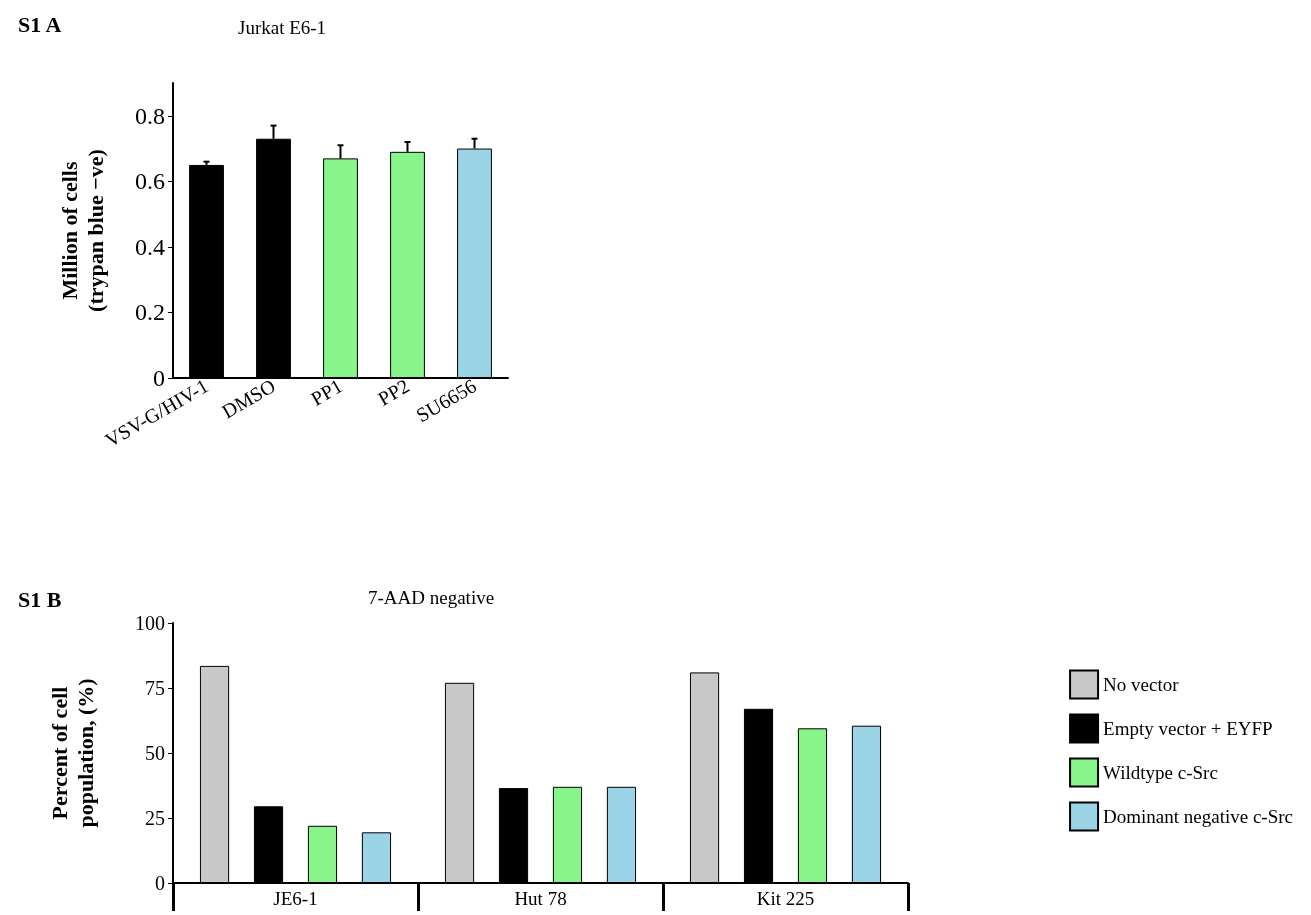 The width and height of the screenshot is (1311, 915). What do you see at coordinates (540, 898) in the screenshot?
I see `x-tick-label: Hut 78` at bounding box center [540, 898].